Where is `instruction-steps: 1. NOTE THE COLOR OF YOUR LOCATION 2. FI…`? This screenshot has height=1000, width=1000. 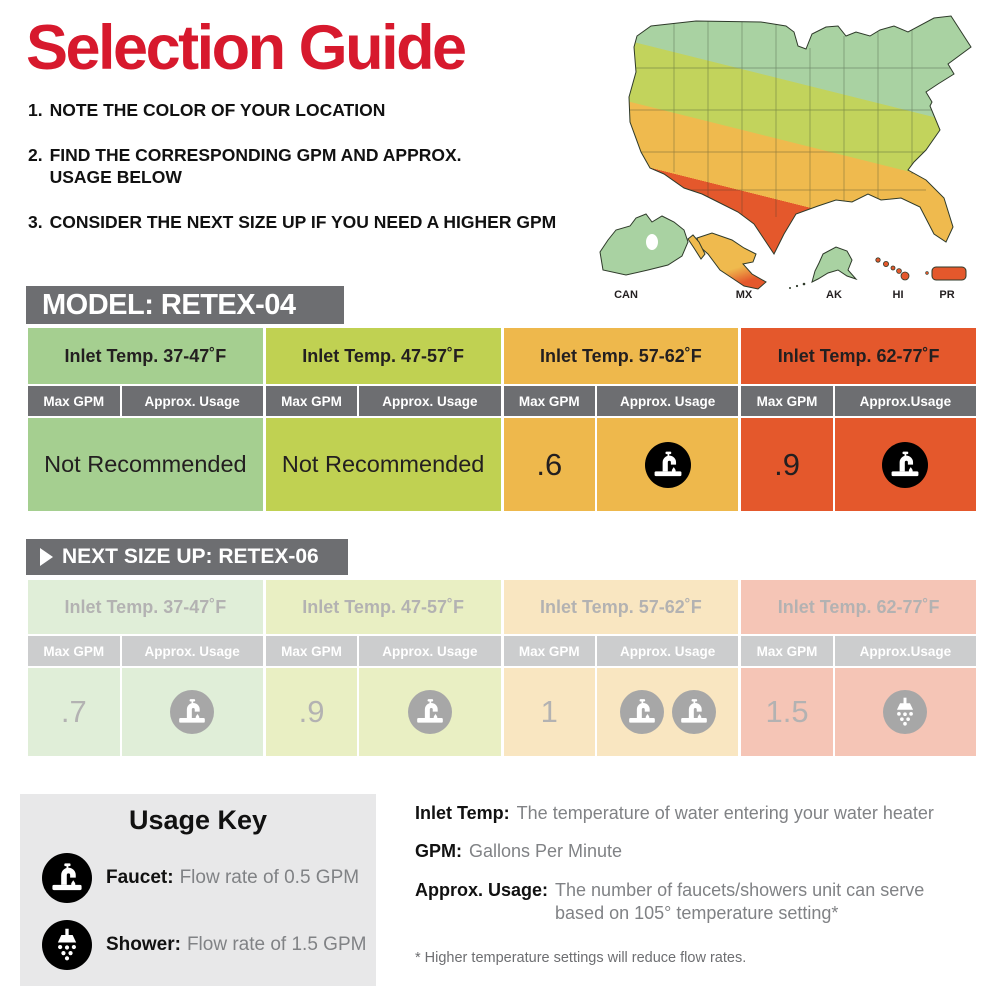
instruction-steps: 1. NOTE THE COLOR OF YOUR LOCATION 2. FI… is located at coordinates (338, 178).